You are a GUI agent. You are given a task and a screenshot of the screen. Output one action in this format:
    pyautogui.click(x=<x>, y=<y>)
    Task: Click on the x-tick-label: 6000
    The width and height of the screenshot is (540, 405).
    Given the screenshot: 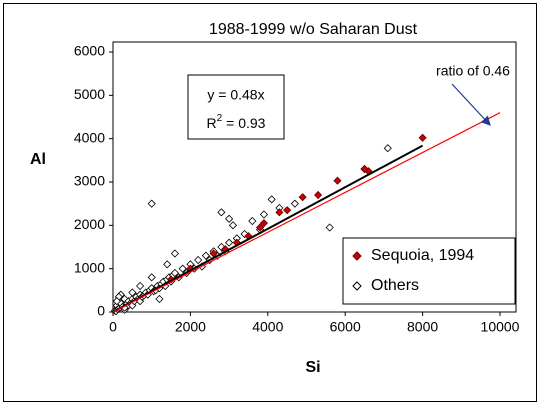 What is the action you would take?
    pyautogui.click(x=345, y=327)
    